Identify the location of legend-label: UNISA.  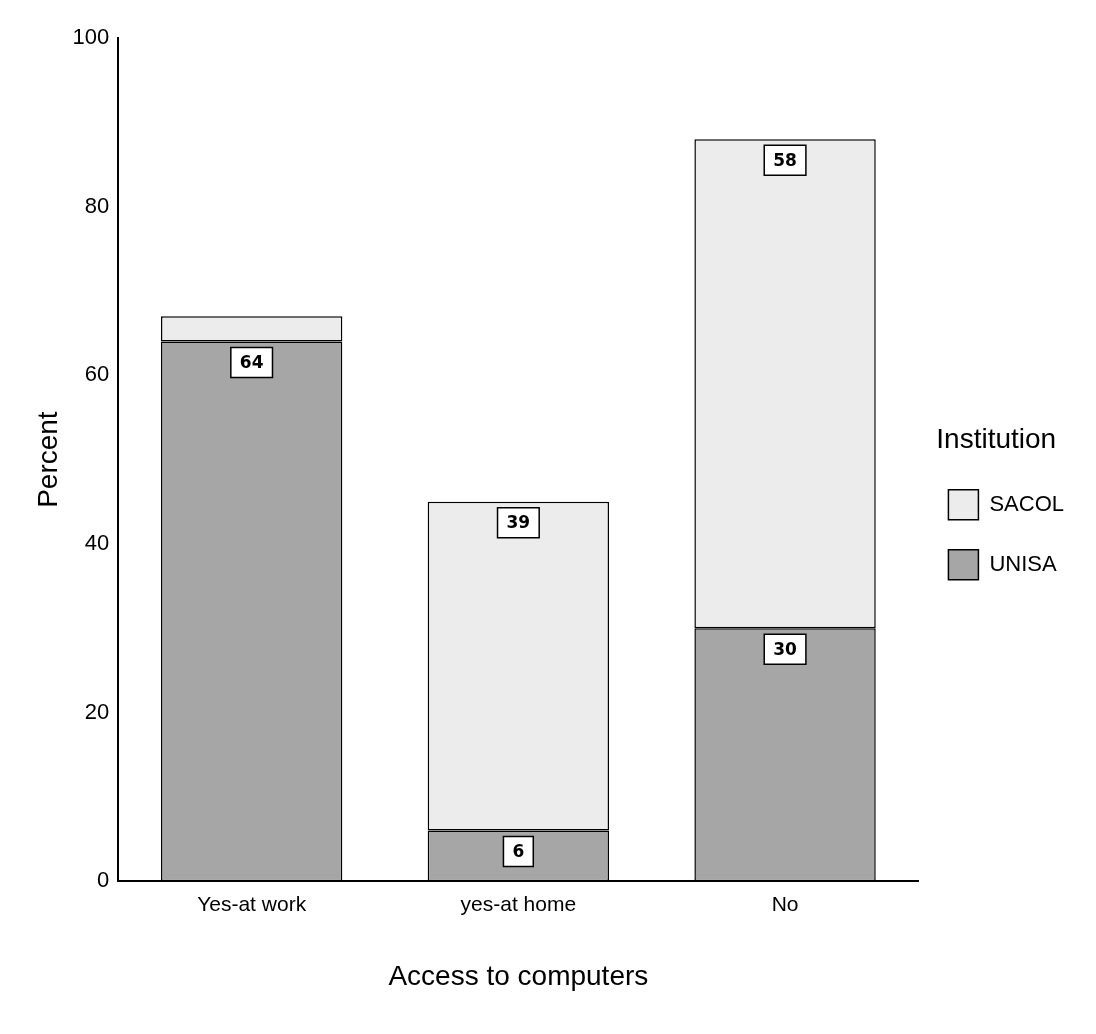
(1023, 563).